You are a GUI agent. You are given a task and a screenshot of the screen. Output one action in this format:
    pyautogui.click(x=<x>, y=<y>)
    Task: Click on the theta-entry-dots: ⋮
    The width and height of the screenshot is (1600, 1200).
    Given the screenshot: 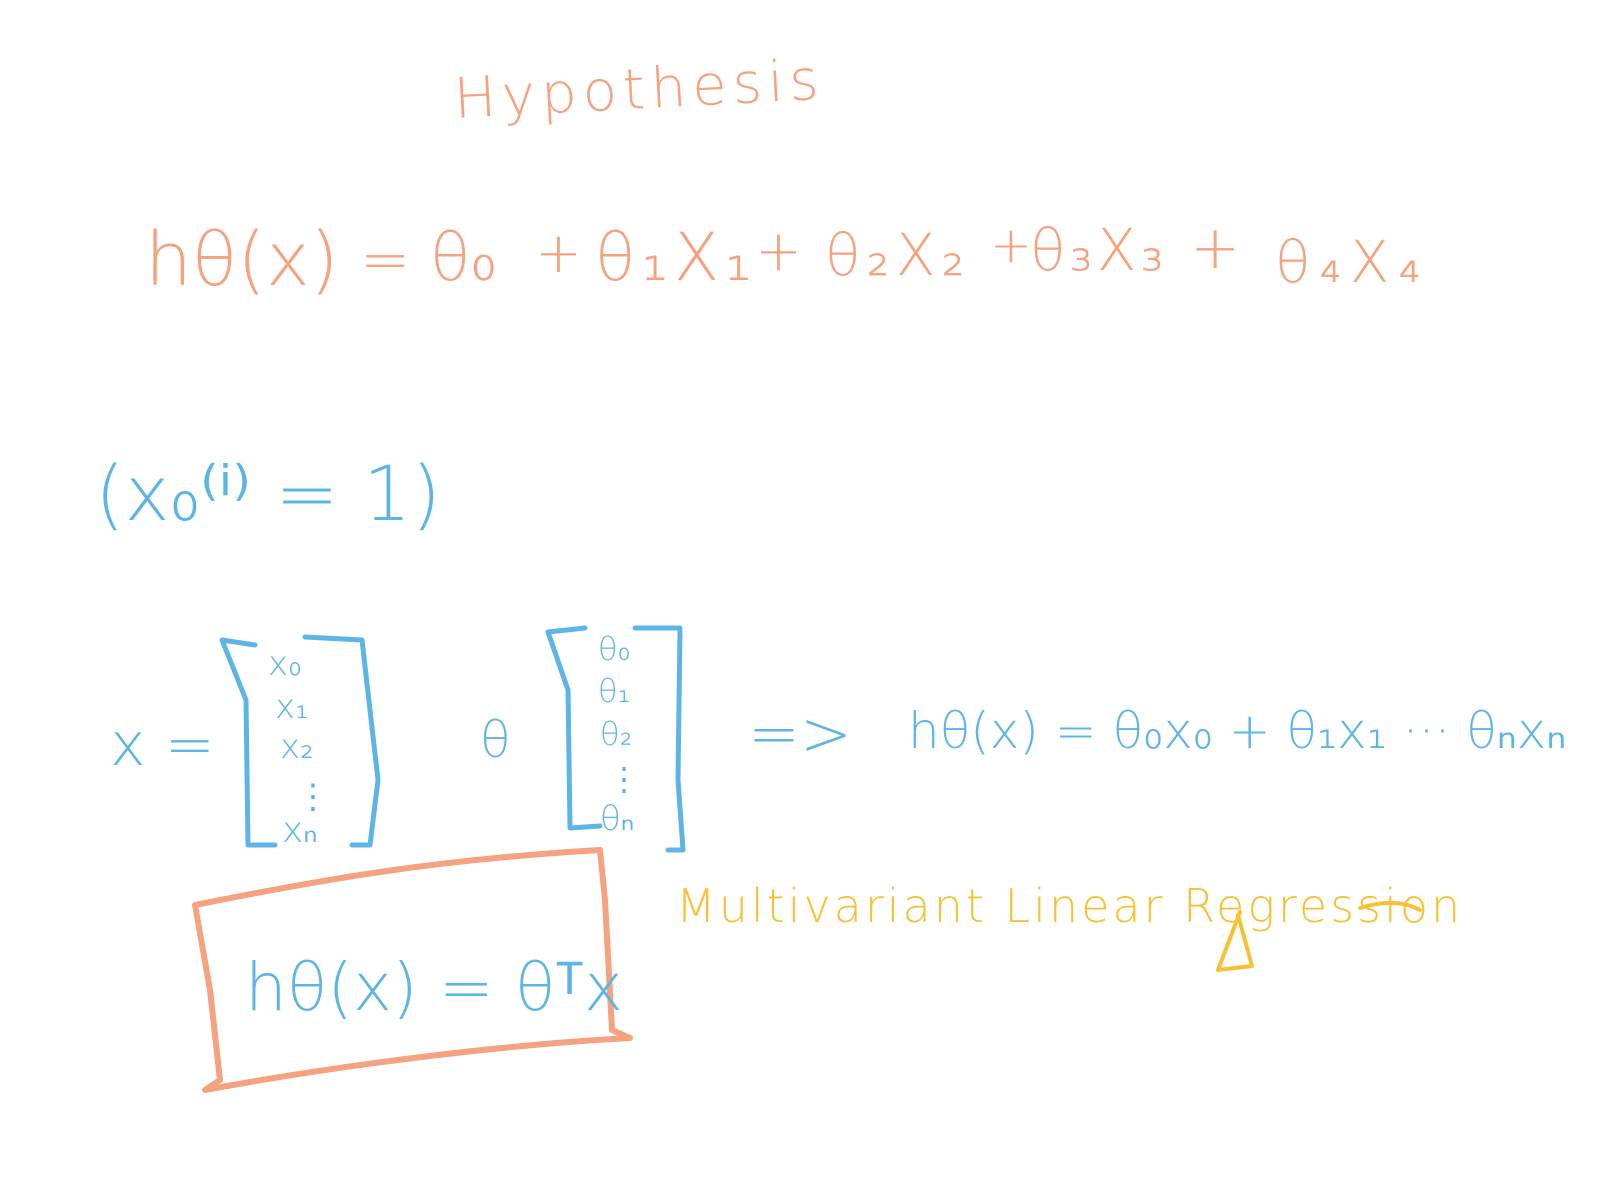 What is the action you would take?
    pyautogui.click(x=624, y=779)
    